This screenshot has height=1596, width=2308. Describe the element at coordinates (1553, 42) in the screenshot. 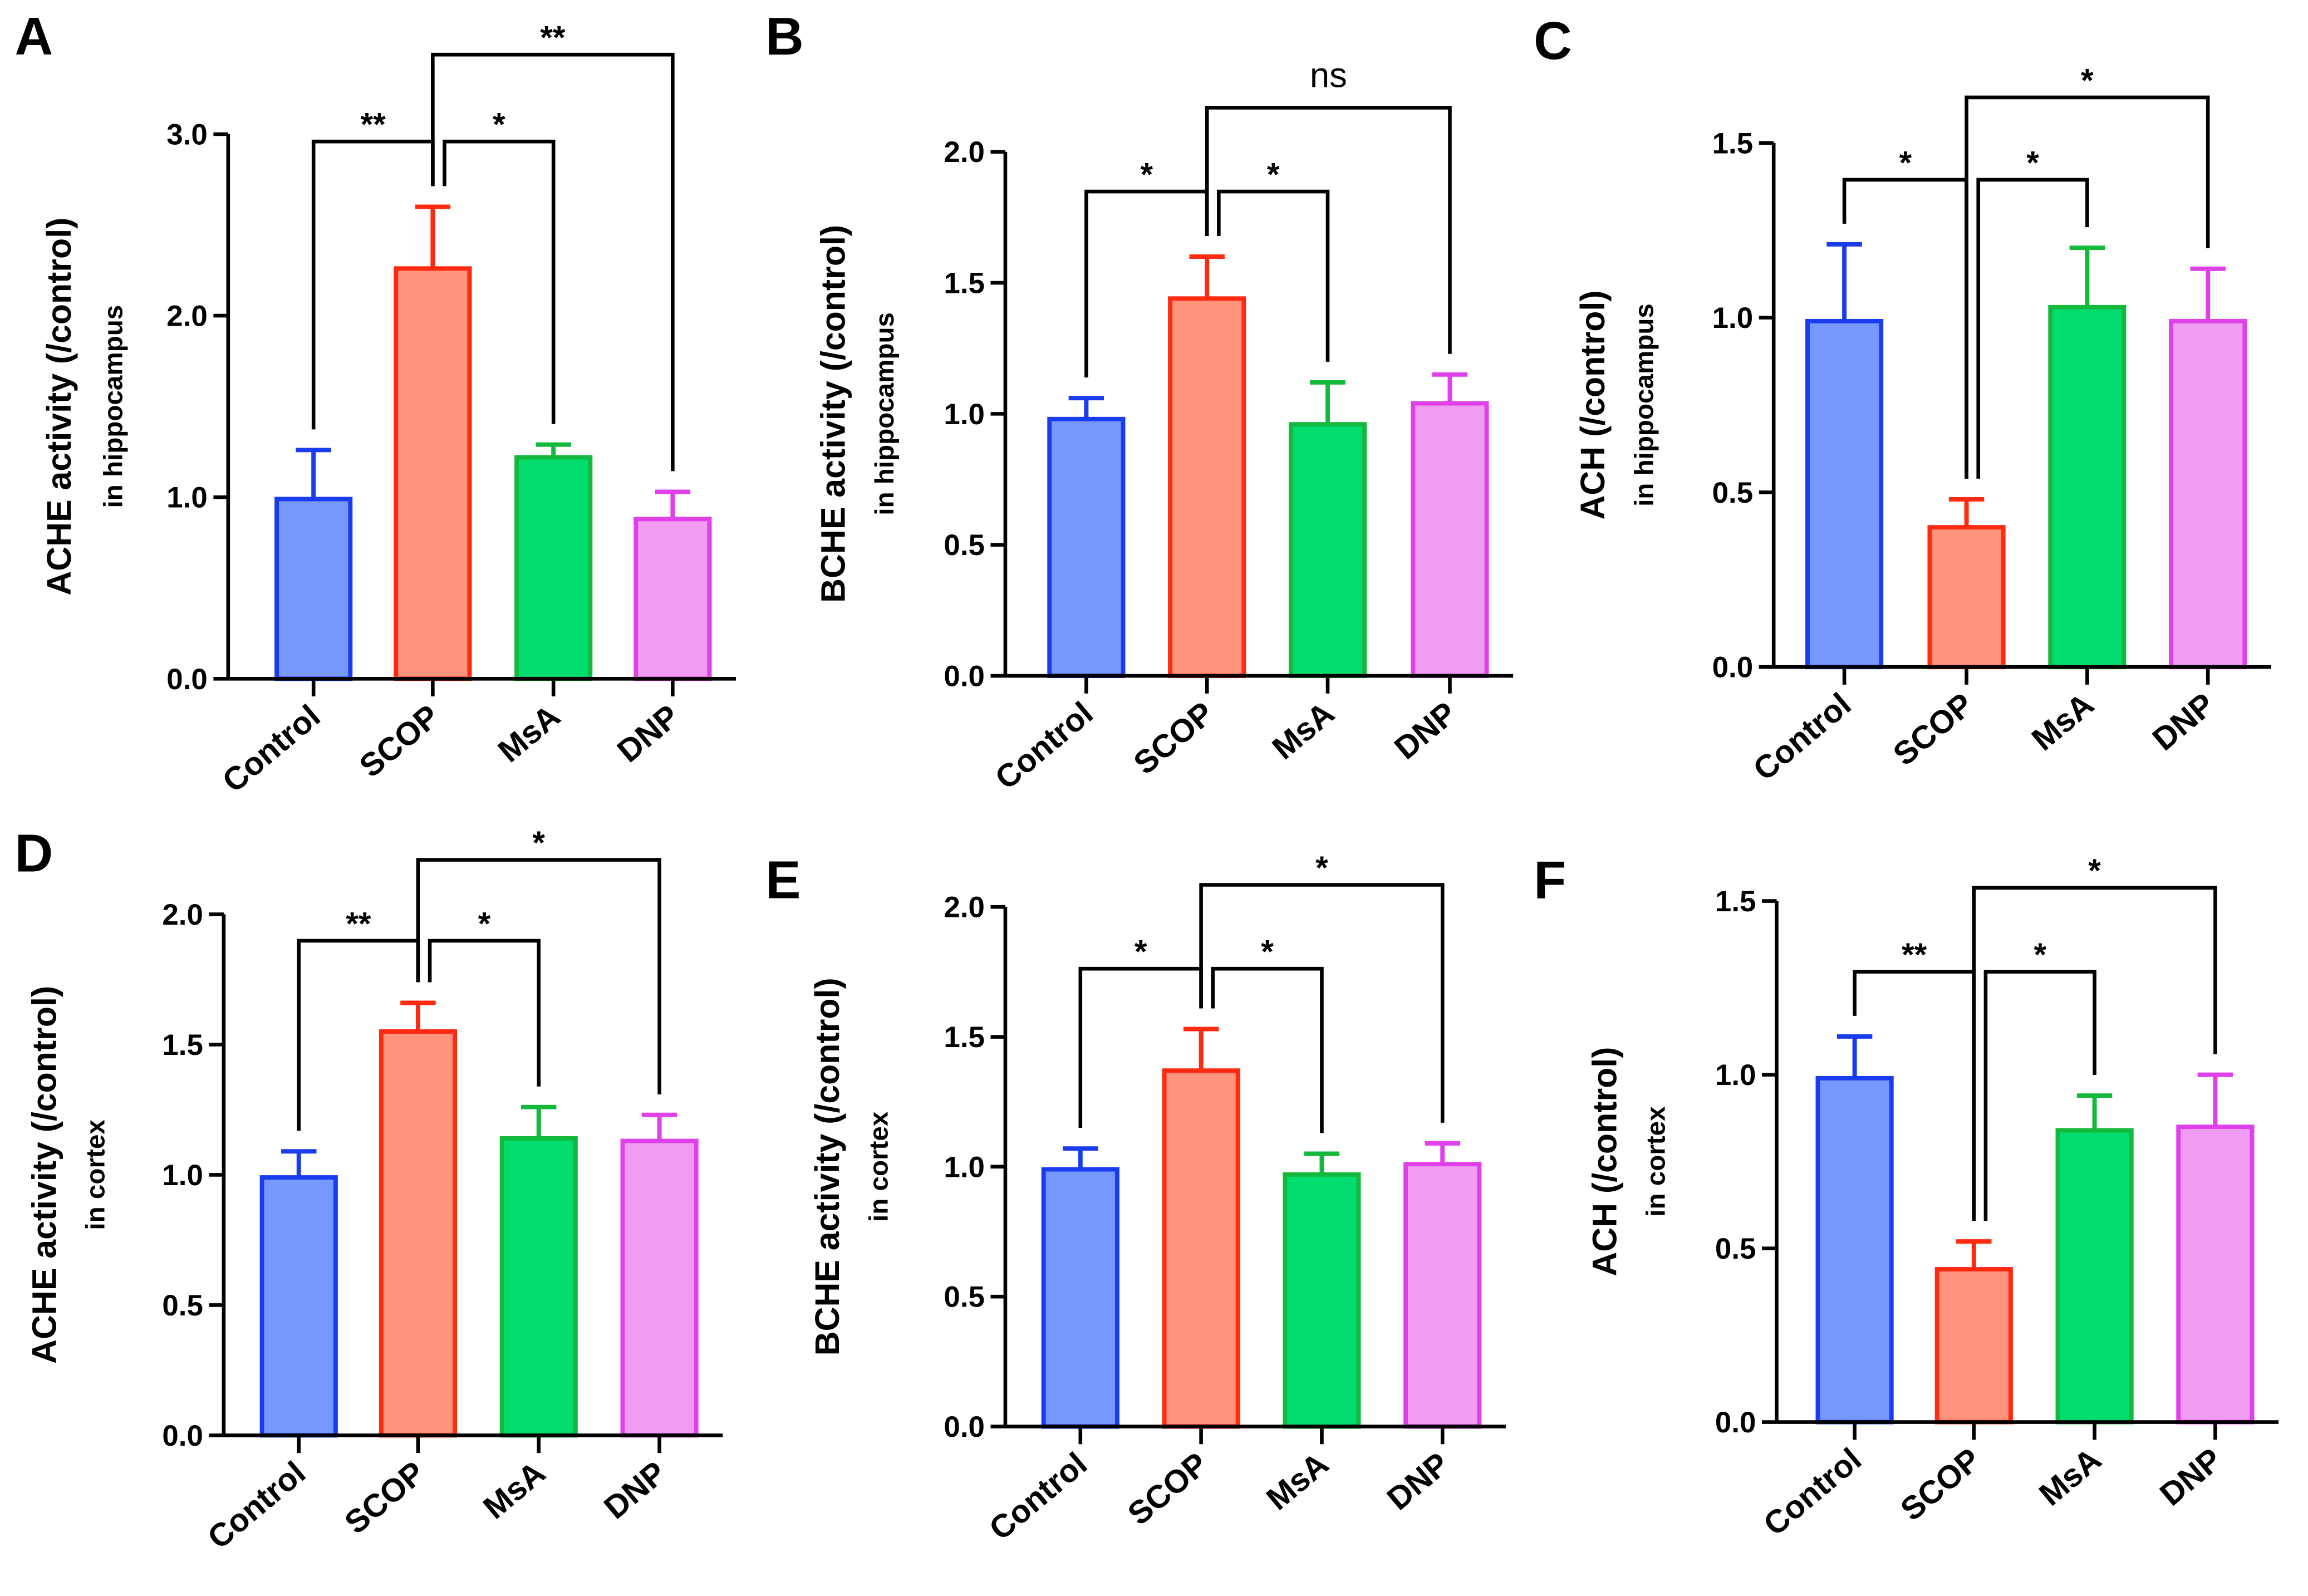

I see `panel-letter: C` at that location.